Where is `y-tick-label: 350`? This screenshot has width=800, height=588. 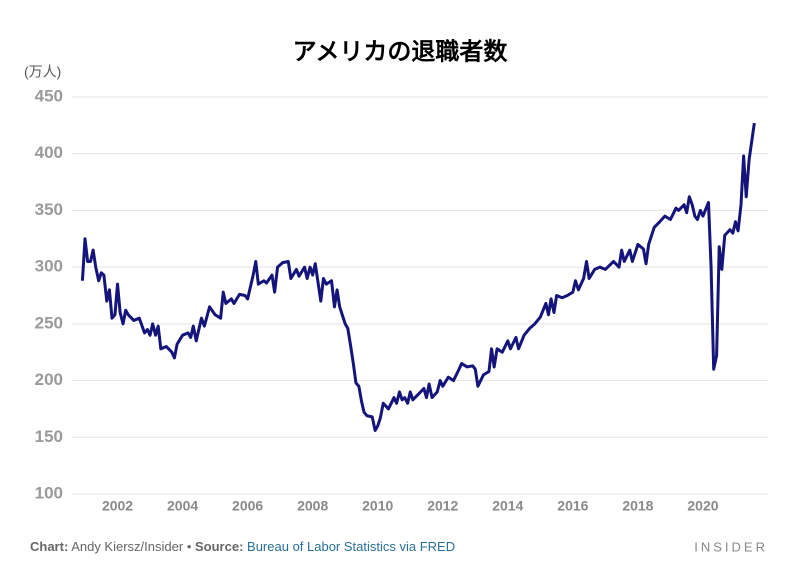
y-tick-label: 350 is located at coordinates (49, 209).